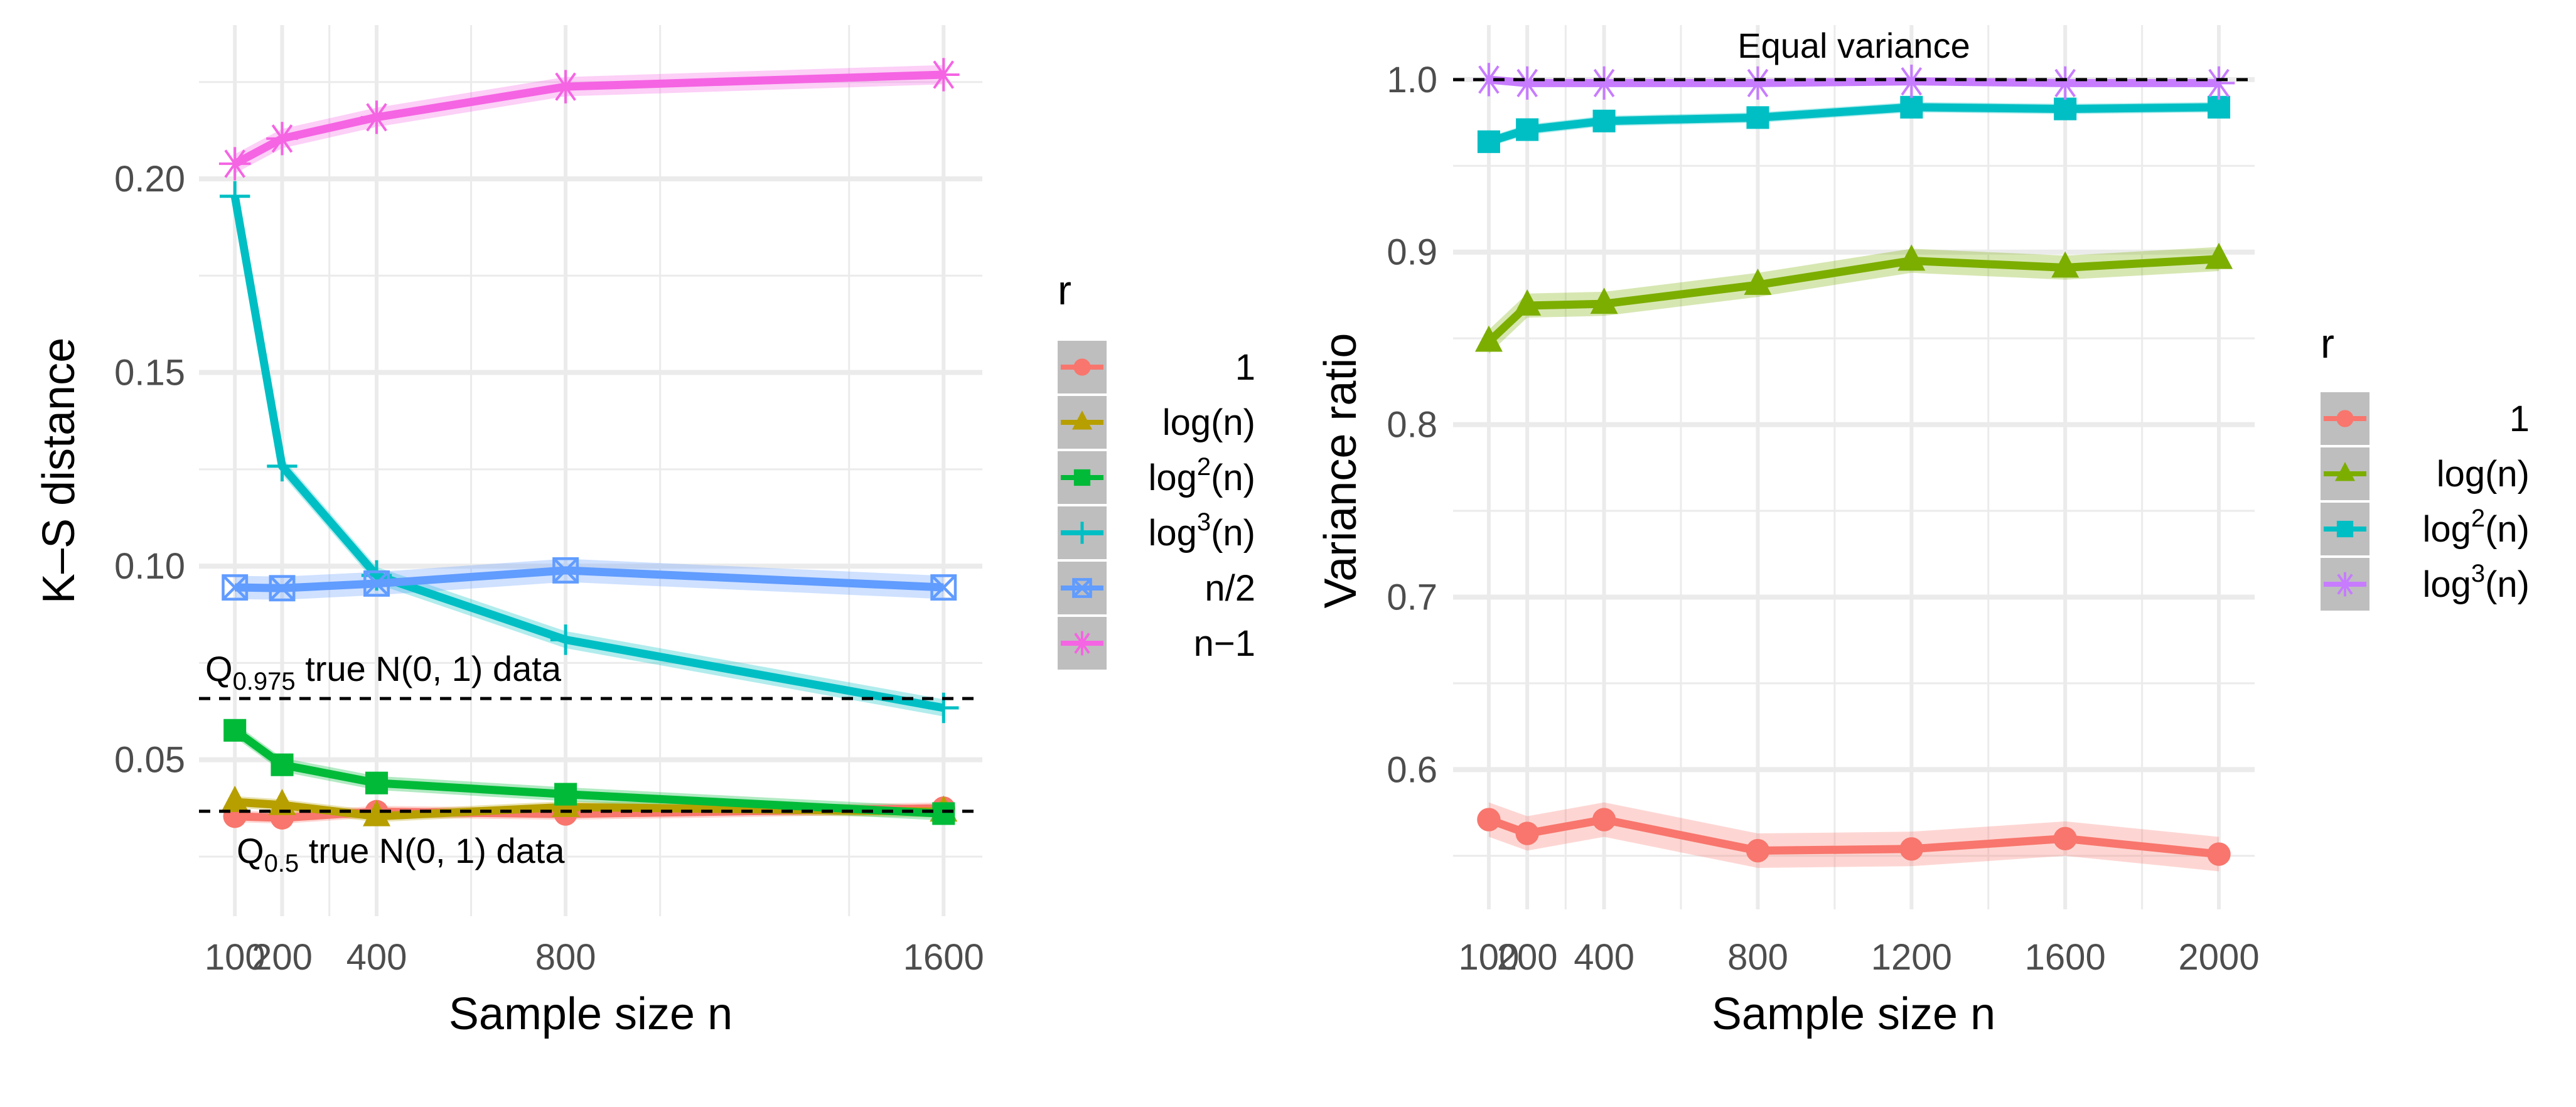 The height and width of the screenshot is (1107, 2576). I want to click on reference-line-label: Q0.975 true N(0, 1) data, so click(383, 672).